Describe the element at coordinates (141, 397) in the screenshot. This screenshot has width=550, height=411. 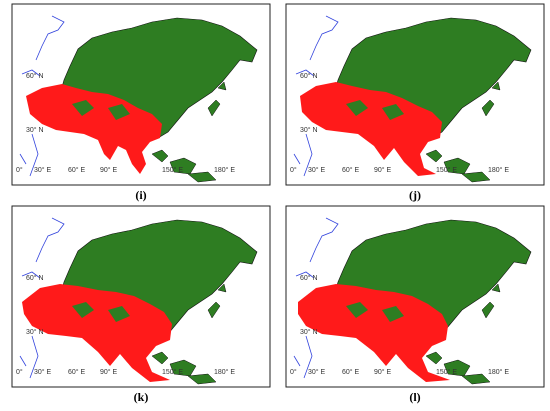
I see `panel-label: (k)` at that location.